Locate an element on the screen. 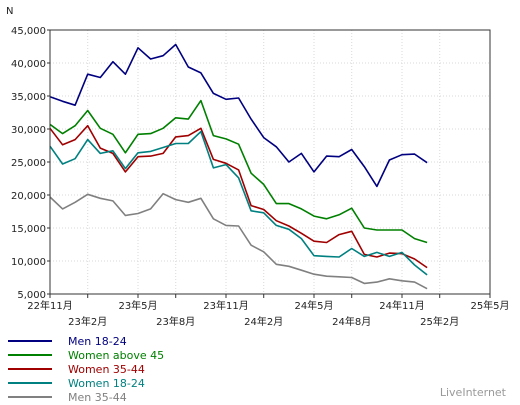 This screenshot has height=405, width=520. y-tick-label: 35,000 is located at coordinates (28, 97).